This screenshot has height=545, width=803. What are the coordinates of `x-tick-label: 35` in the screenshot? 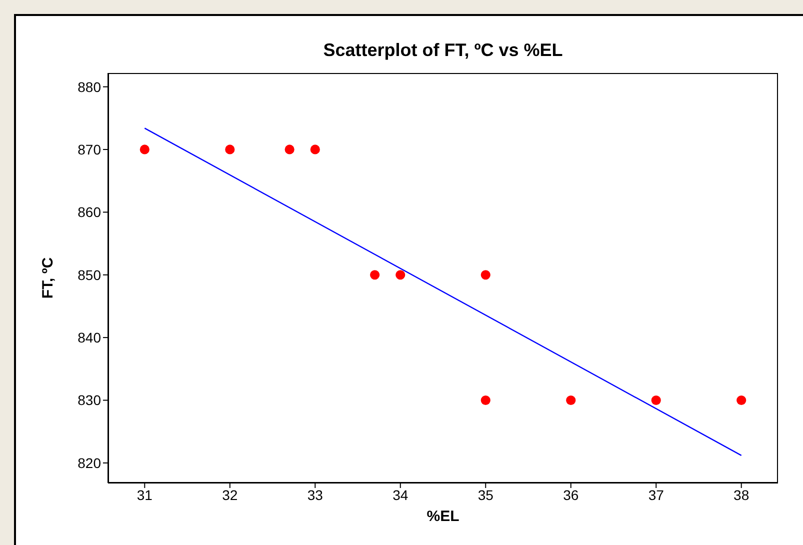 It's located at (486, 494).